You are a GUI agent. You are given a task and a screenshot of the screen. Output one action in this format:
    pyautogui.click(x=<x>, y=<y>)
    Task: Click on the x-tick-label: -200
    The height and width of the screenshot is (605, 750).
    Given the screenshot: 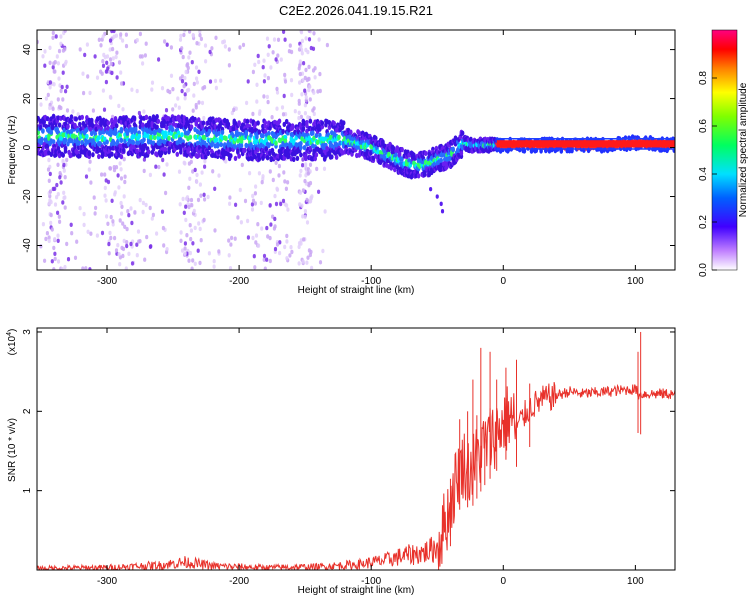 What is the action you would take?
    pyautogui.click(x=239, y=581)
    